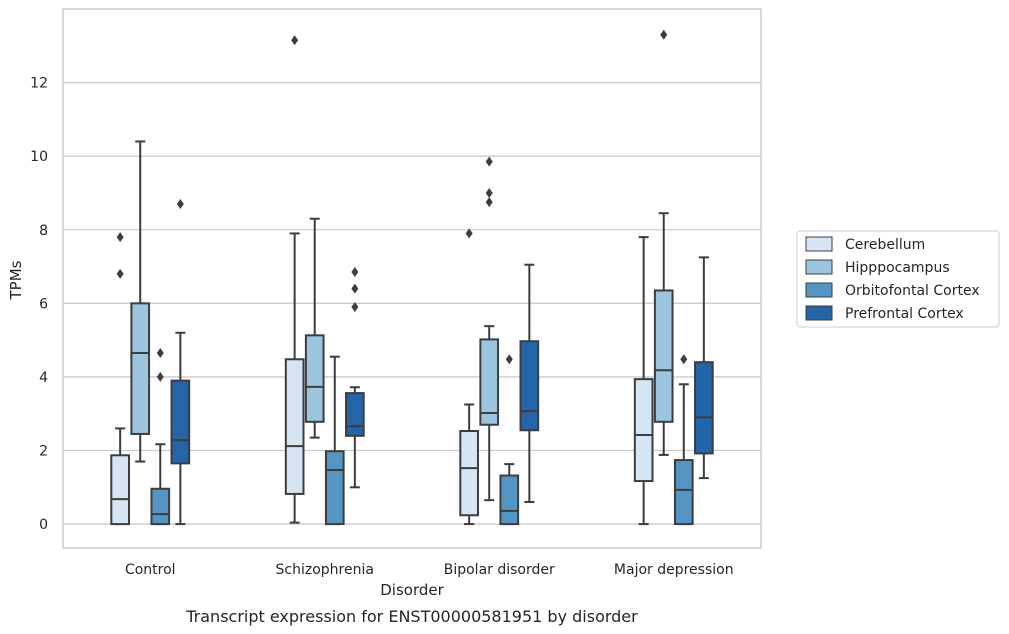 Image resolution: width=1009 pixels, height=634 pixels. Describe the element at coordinates (43, 304) in the screenshot. I see `y-tick-label: 6` at that location.